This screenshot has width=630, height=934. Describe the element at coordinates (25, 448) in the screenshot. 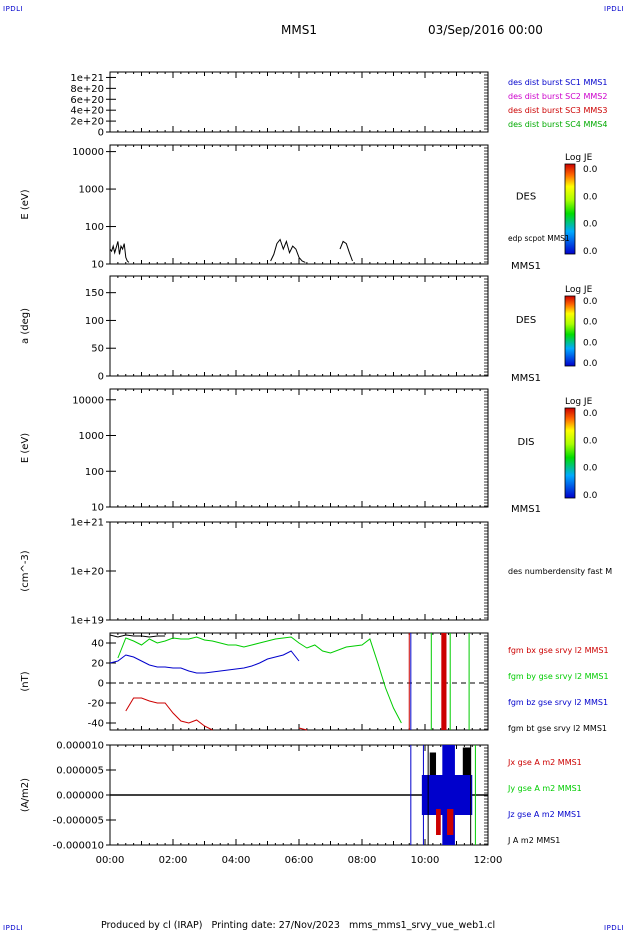

I see `y-axis-label: E (eV)` at that location.